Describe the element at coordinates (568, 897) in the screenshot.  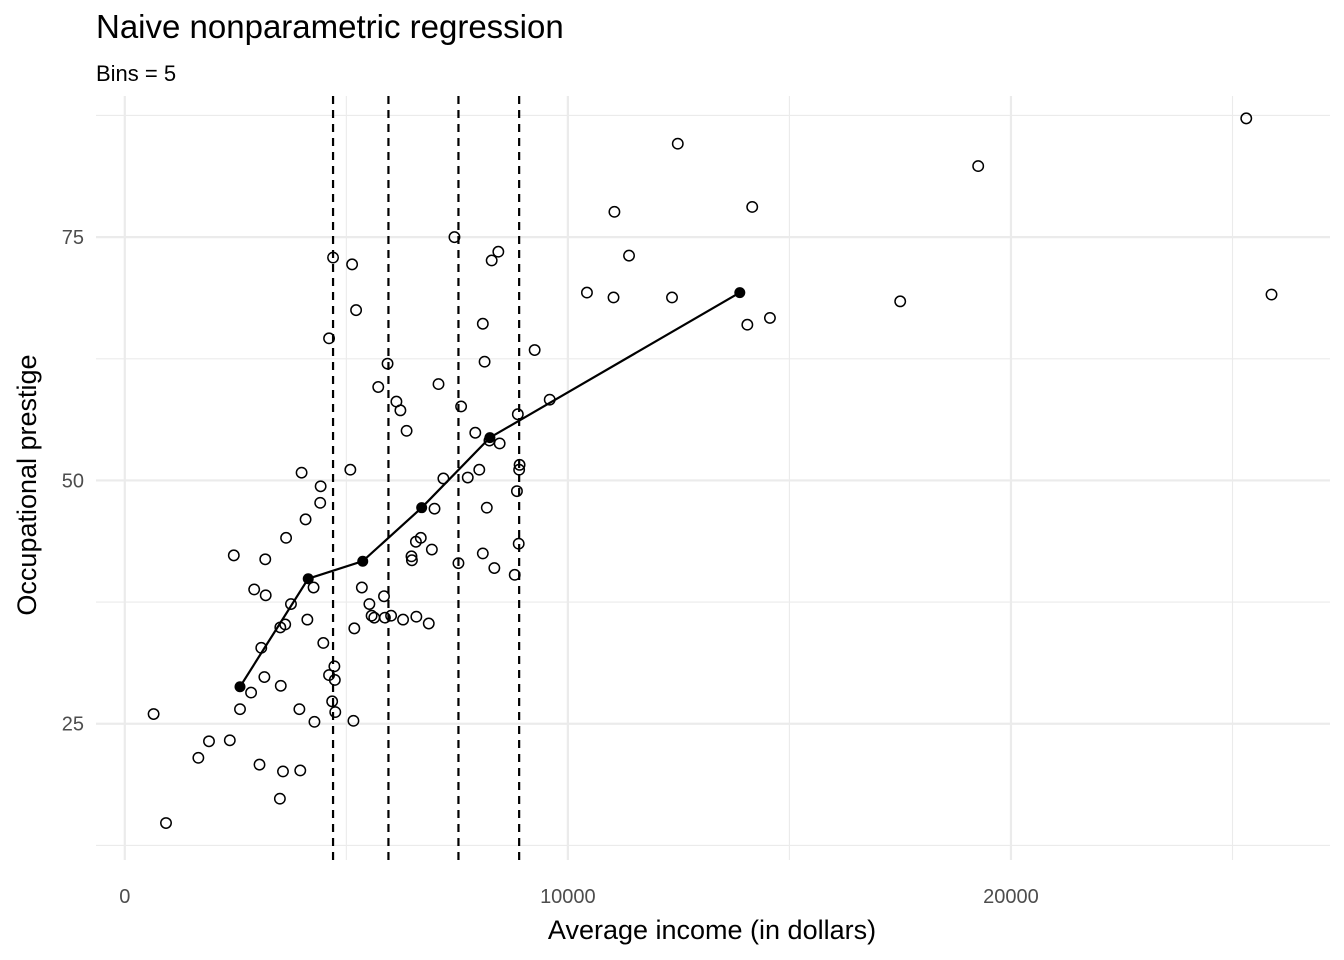
I see `x-tick-label: 10000` at that location.